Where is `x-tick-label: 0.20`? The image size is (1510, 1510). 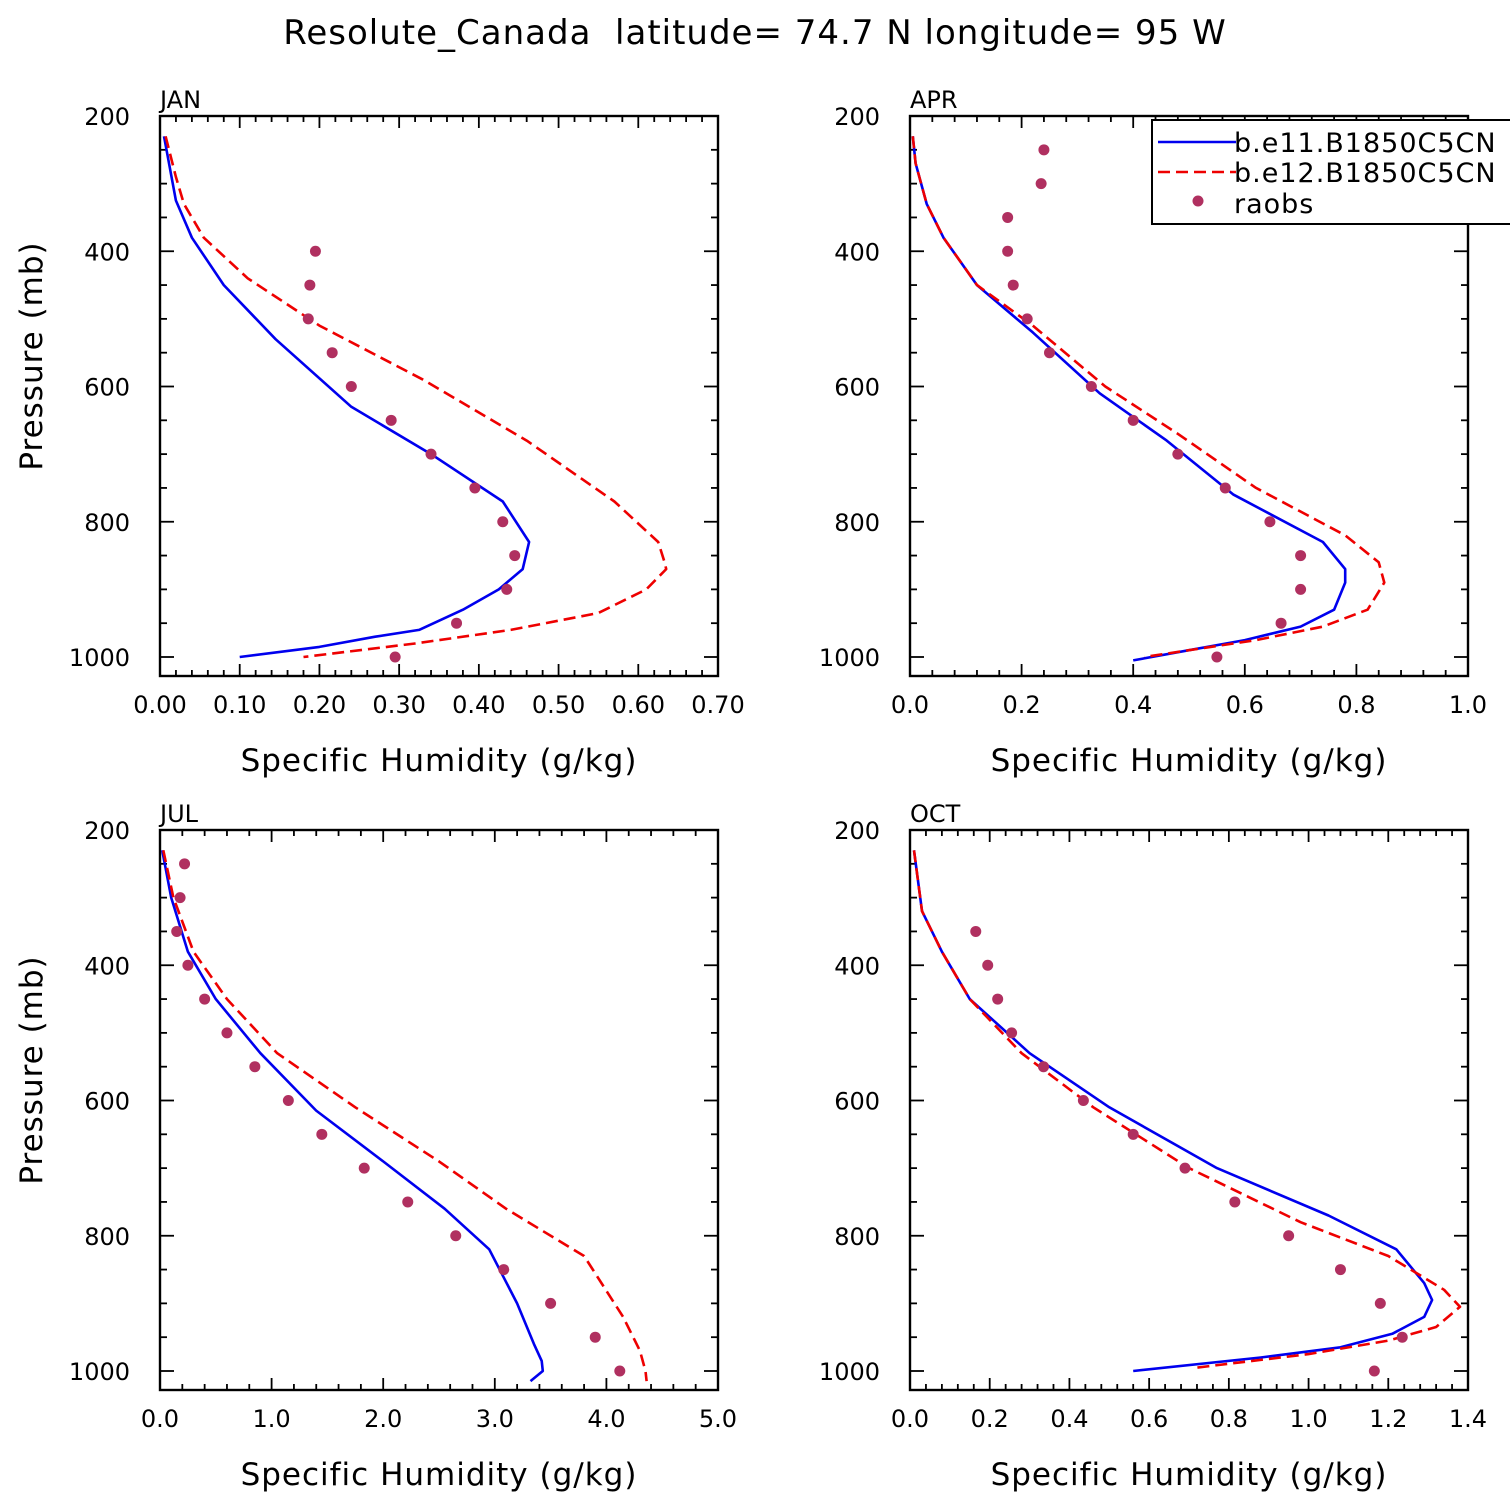
x-tick-label: 0.20 is located at coordinates (319, 705).